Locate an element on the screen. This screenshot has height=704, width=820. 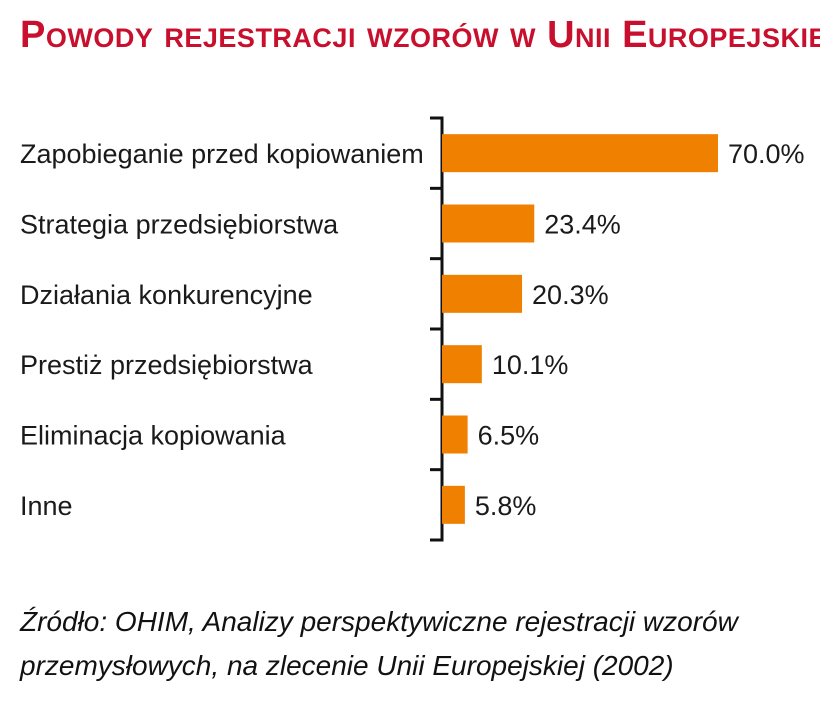
value-label: 23.4% is located at coordinates (582, 225).